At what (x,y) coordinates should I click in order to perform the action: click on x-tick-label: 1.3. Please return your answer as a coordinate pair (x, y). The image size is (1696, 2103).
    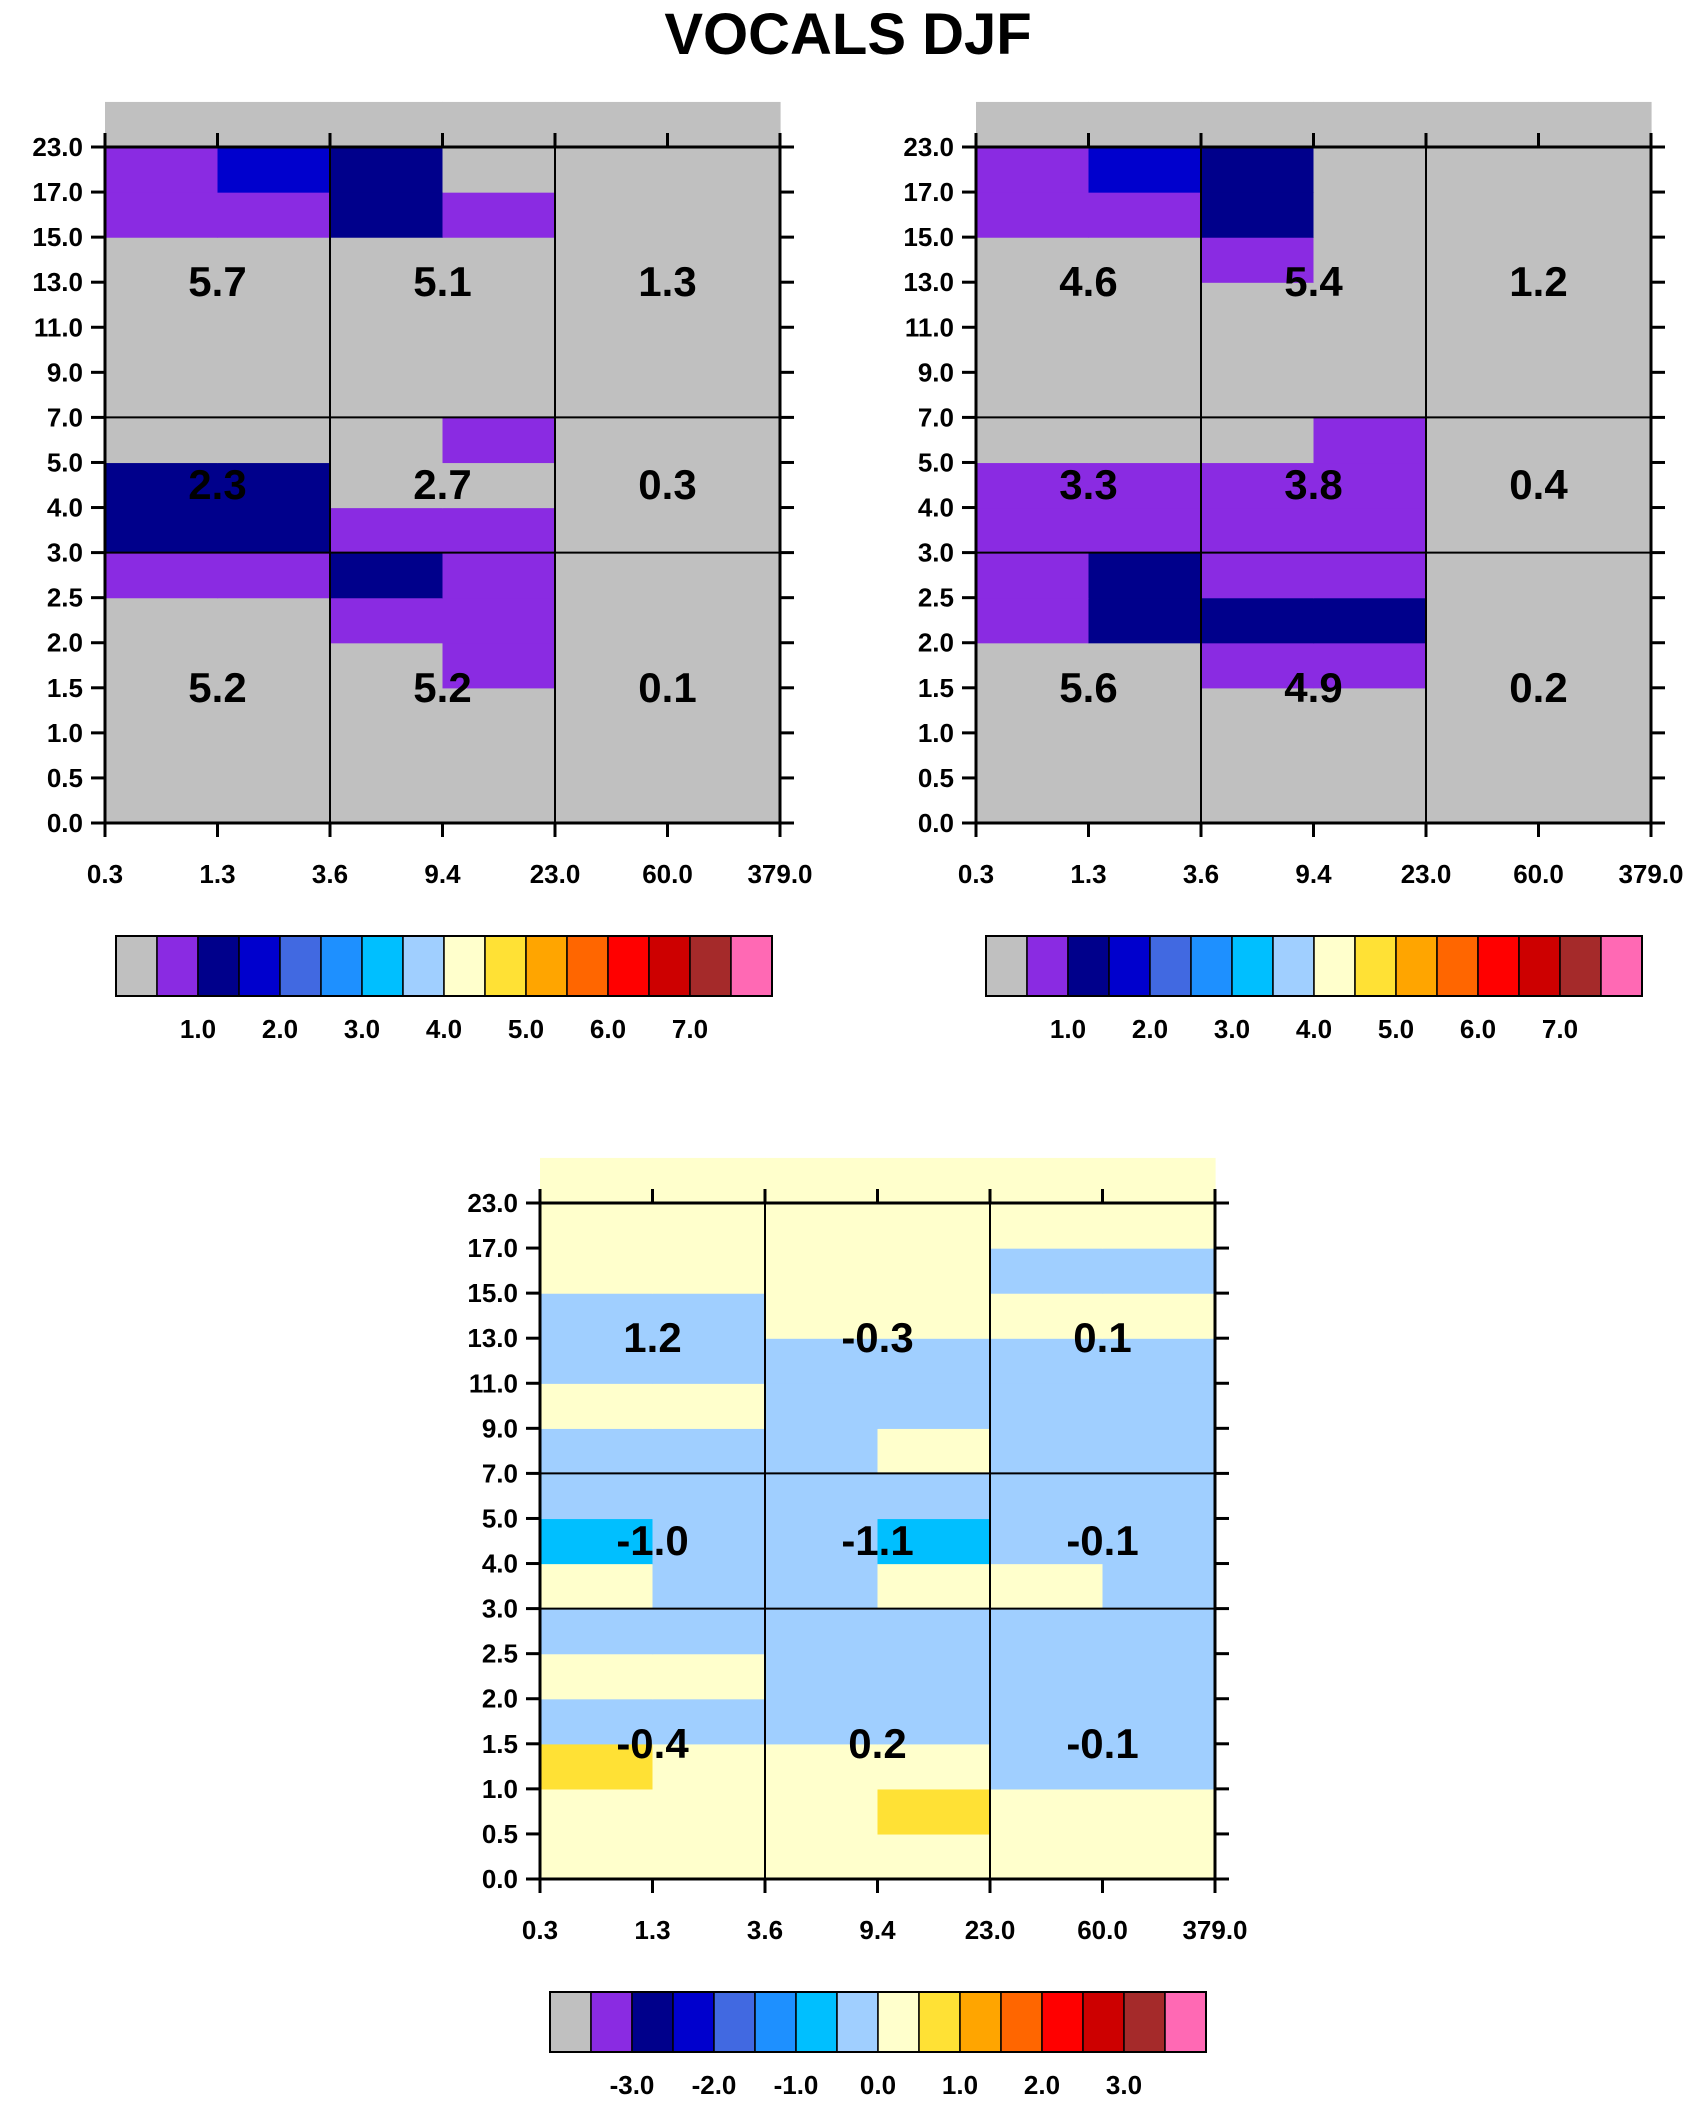
    Looking at the image, I should click on (217, 874).